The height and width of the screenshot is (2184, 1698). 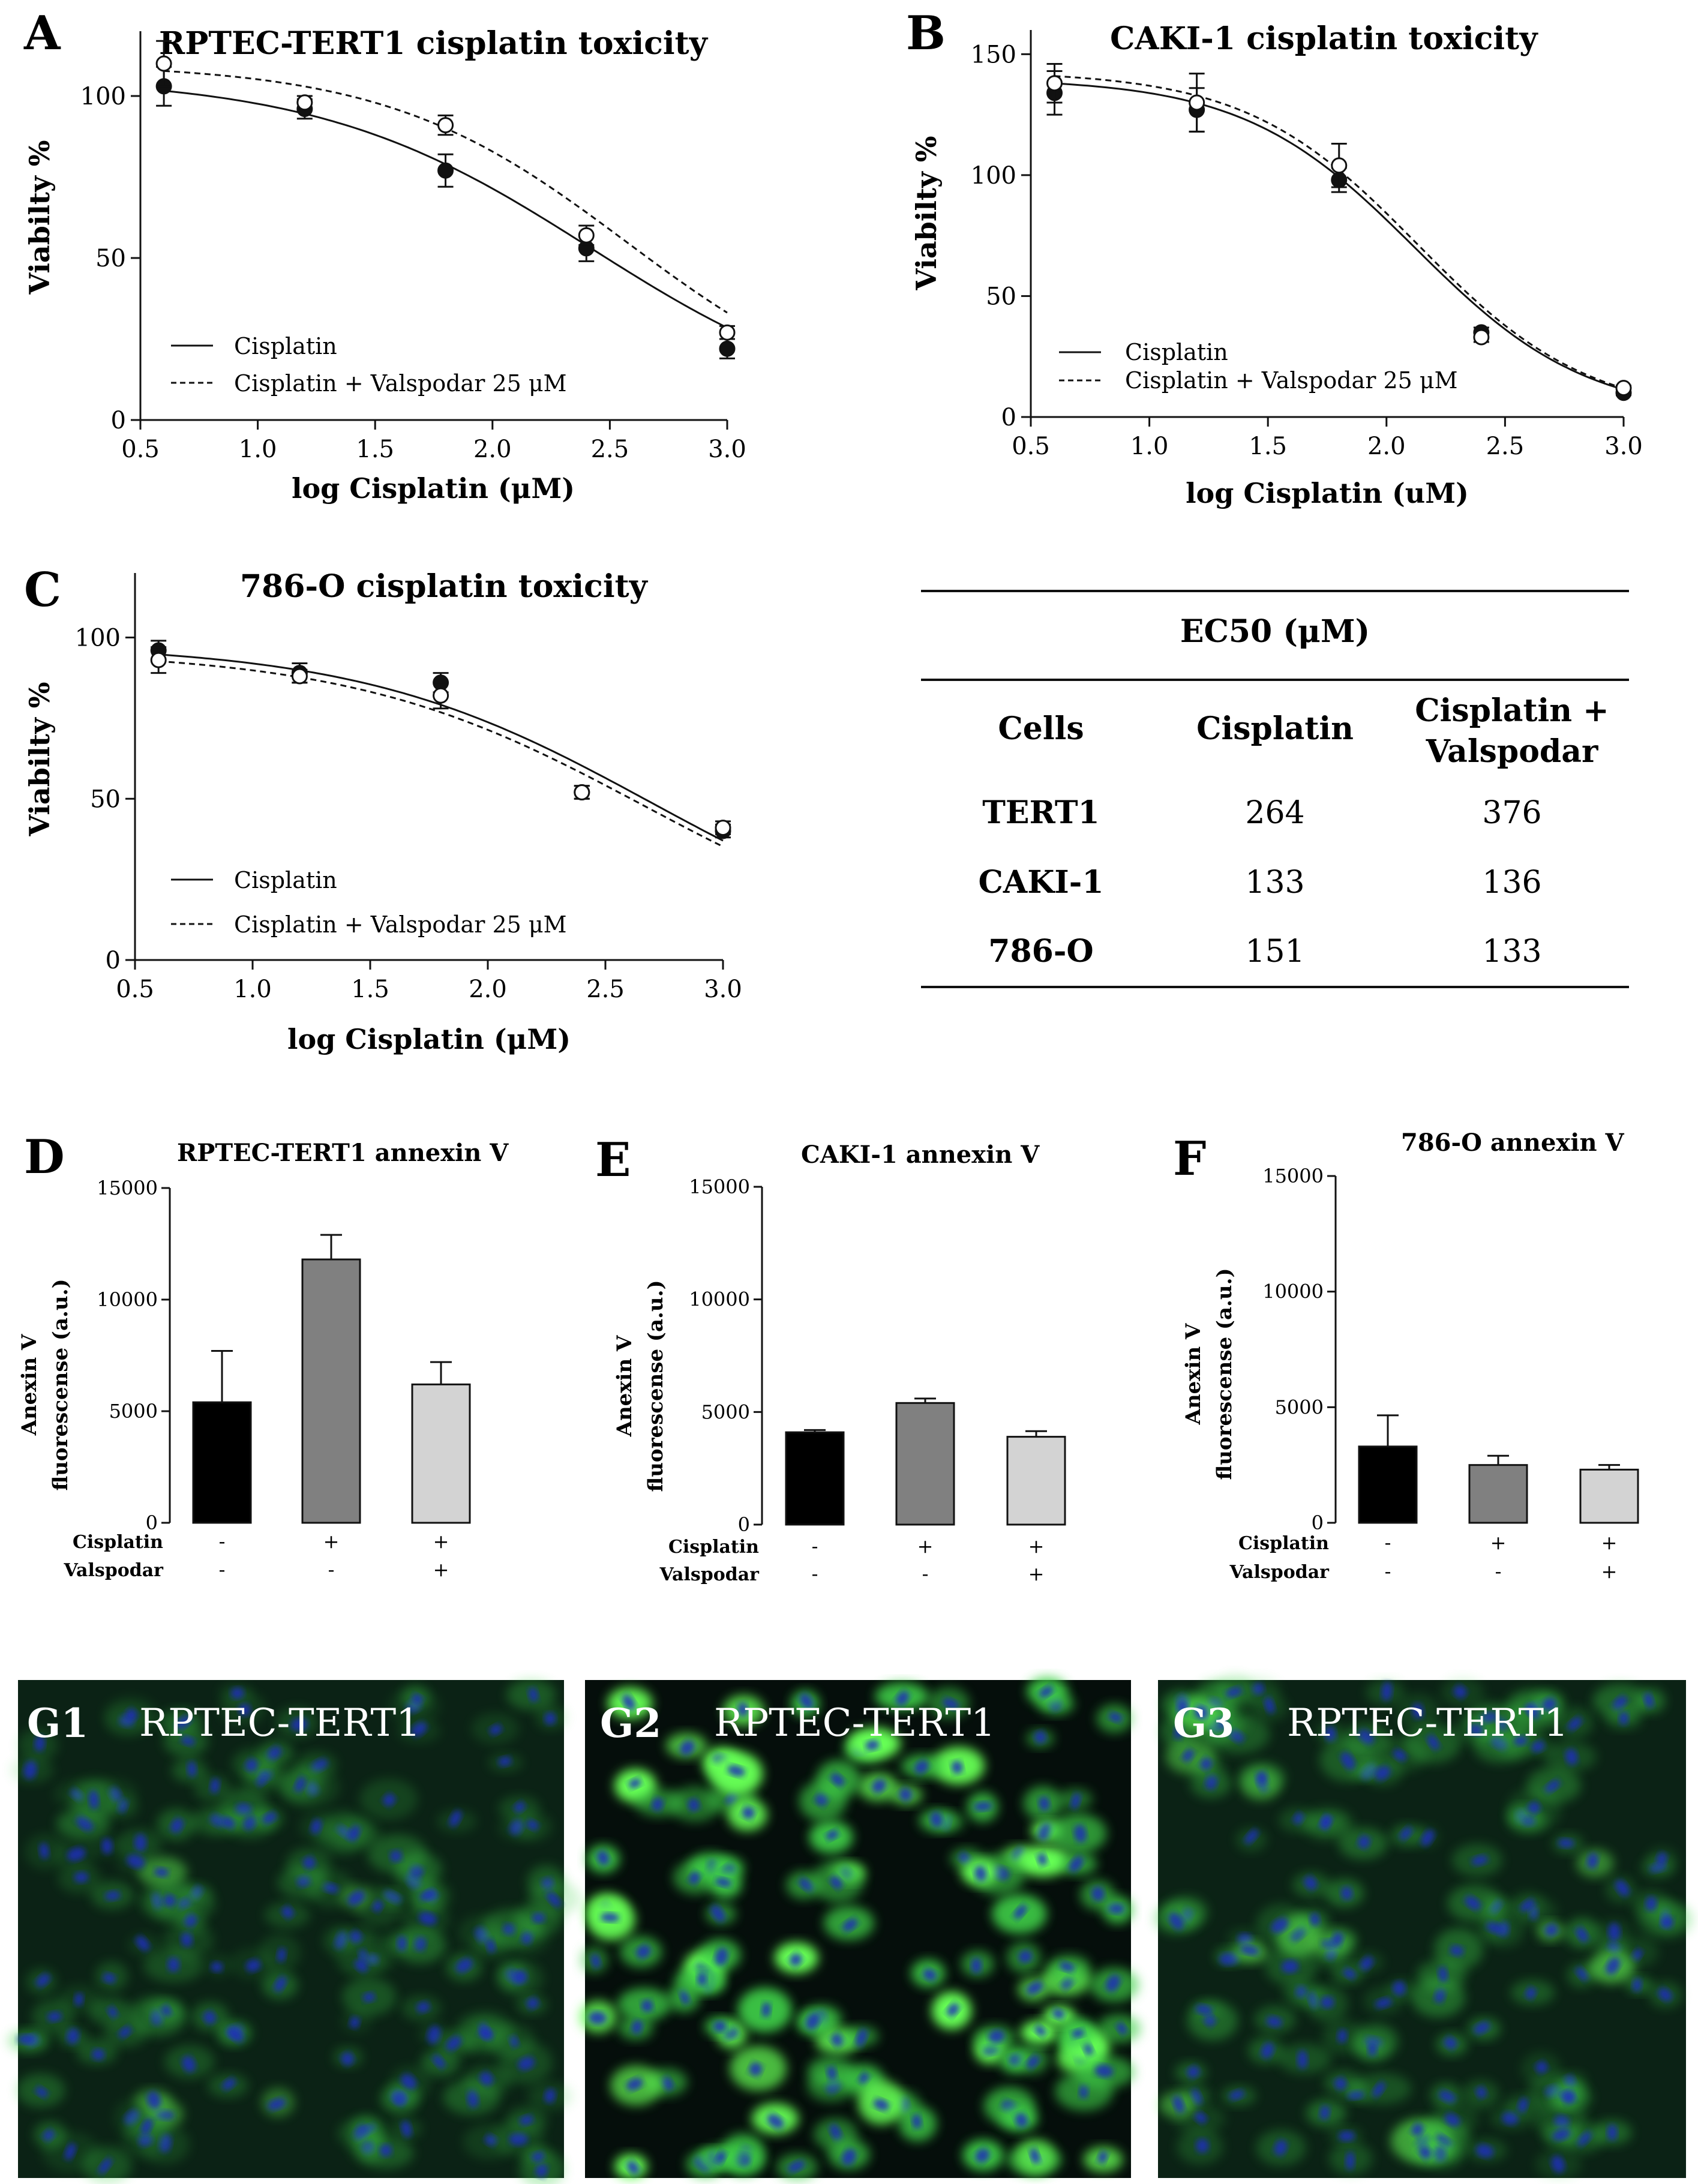 What do you see at coordinates (492, 450) in the screenshot?
I see `chart-a-xtick-label: 2.0` at bounding box center [492, 450].